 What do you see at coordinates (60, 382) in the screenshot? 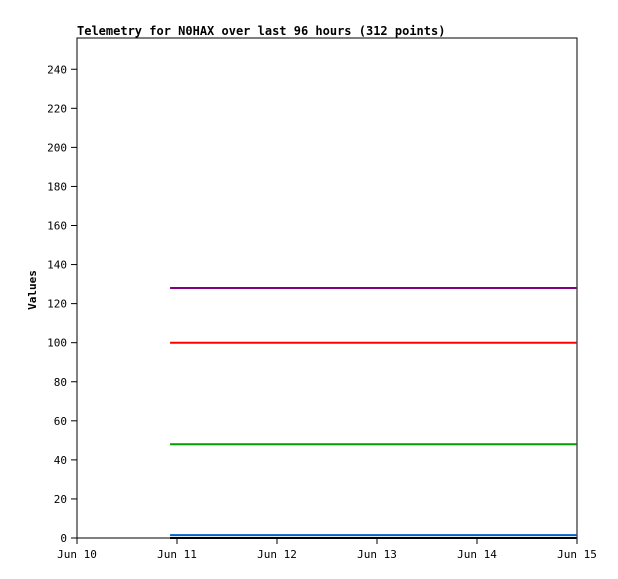
I see `y-tick-label: 80` at bounding box center [60, 382].